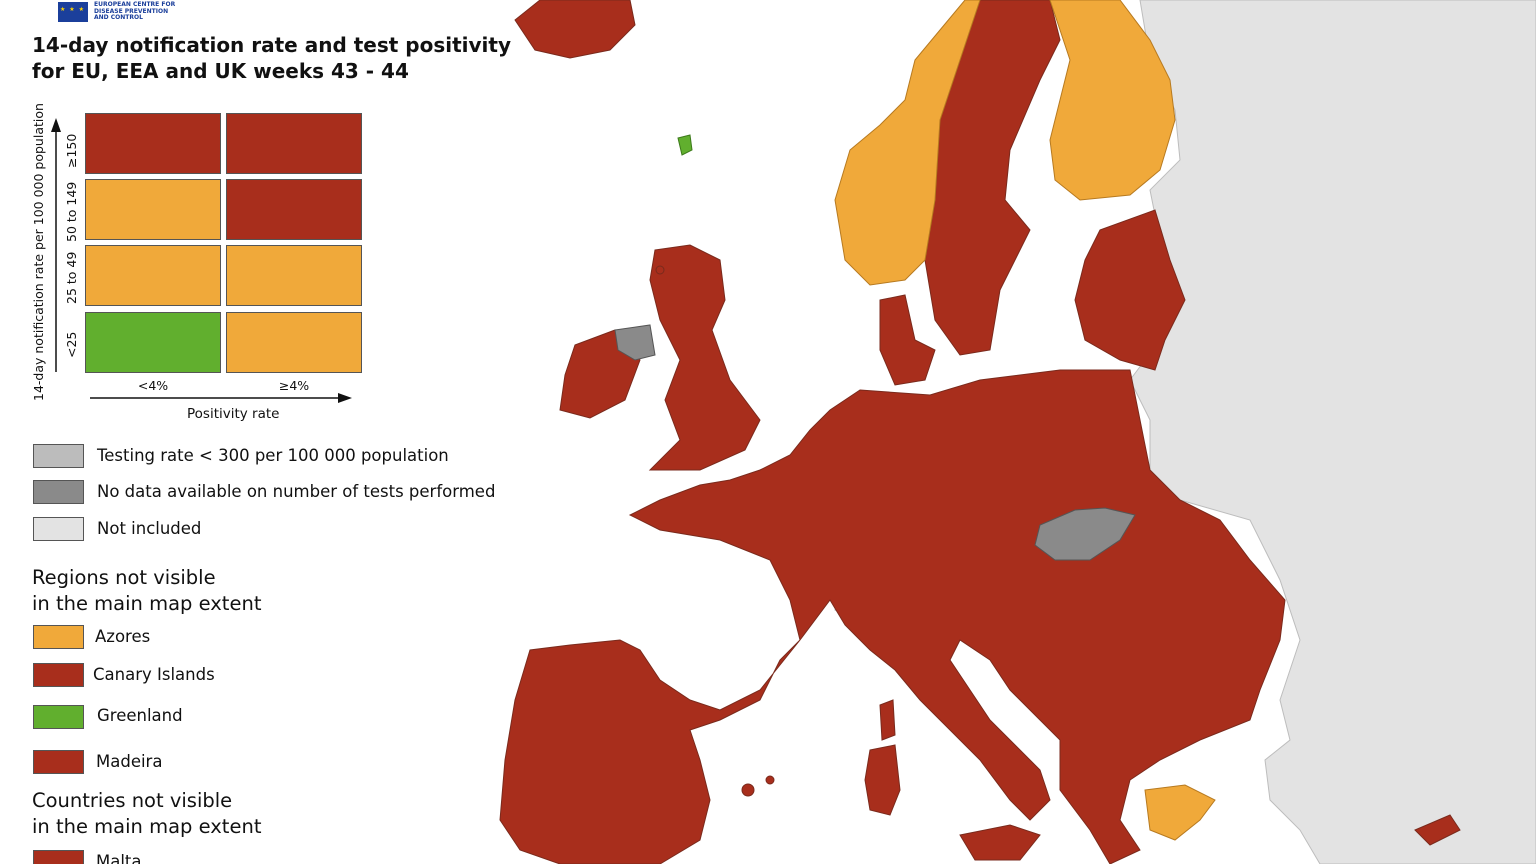 The width and height of the screenshot is (1536, 864). What do you see at coordinates (294, 342) in the screenshot?
I see `matrix-cell-r4-c2` at bounding box center [294, 342].